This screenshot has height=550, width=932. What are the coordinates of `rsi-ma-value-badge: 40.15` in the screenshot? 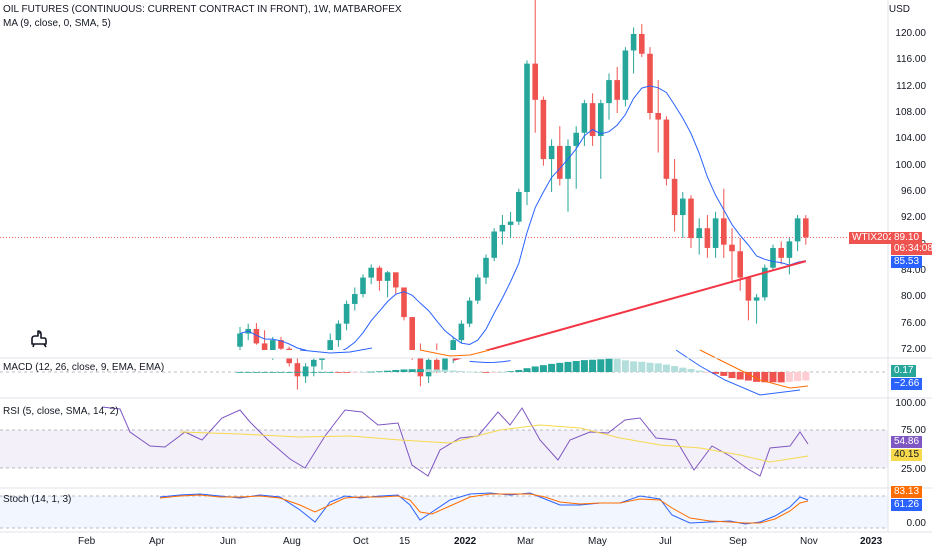 It's located at (907, 455).